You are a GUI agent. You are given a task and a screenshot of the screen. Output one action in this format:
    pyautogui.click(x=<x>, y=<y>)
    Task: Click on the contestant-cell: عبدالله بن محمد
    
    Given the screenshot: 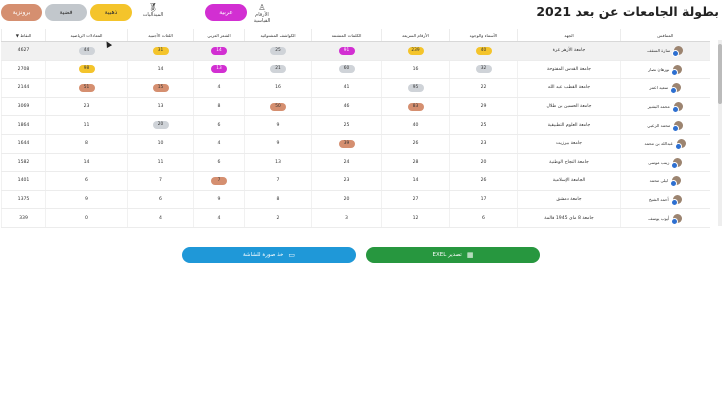 What is the action you would take?
    pyautogui.click(x=665, y=144)
    